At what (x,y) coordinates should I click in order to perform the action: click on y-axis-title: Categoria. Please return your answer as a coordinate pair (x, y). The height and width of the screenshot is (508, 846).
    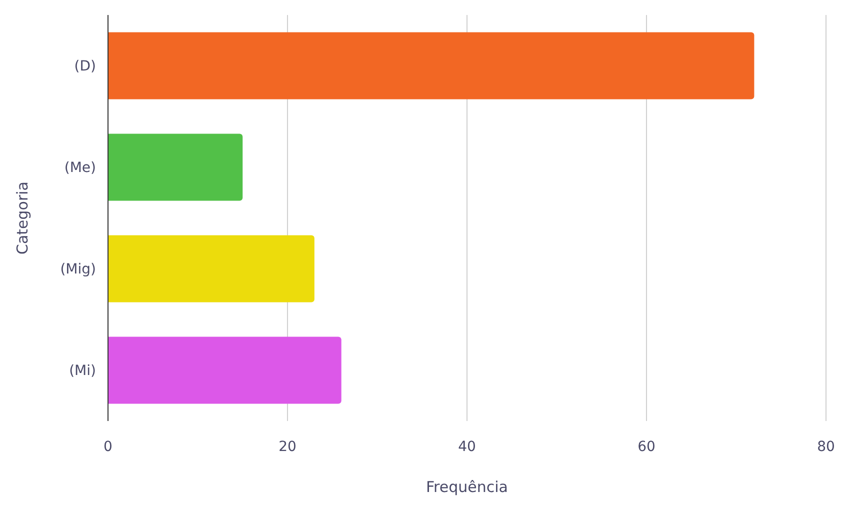
    Looking at the image, I should click on (22, 218).